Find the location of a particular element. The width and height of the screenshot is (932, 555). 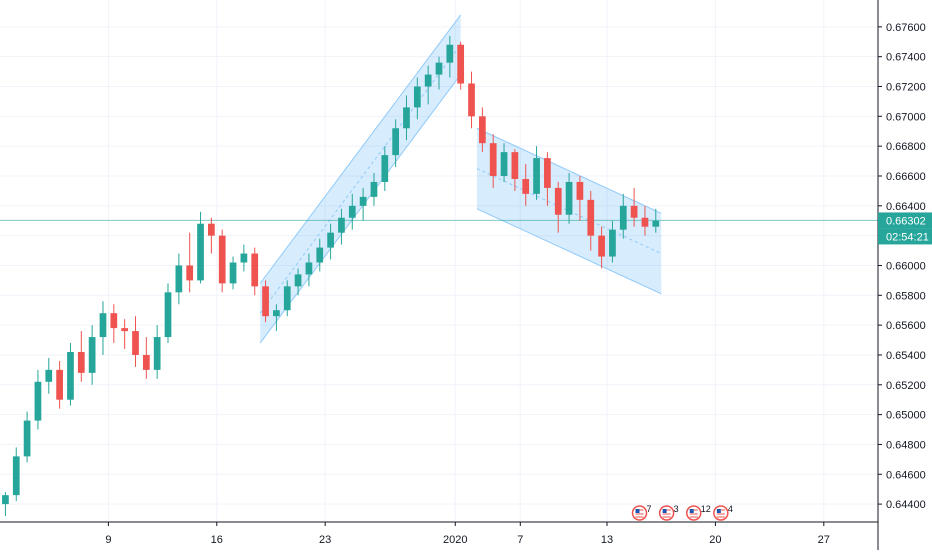

time-tick-label: 23 is located at coordinates (325, 540).